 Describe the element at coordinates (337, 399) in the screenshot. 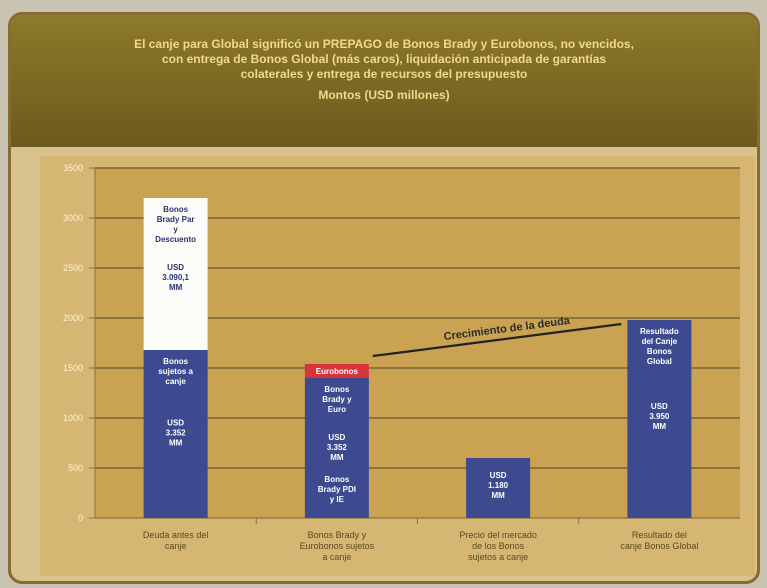

I see `bar-label: Bonos Brady y Euro` at that location.